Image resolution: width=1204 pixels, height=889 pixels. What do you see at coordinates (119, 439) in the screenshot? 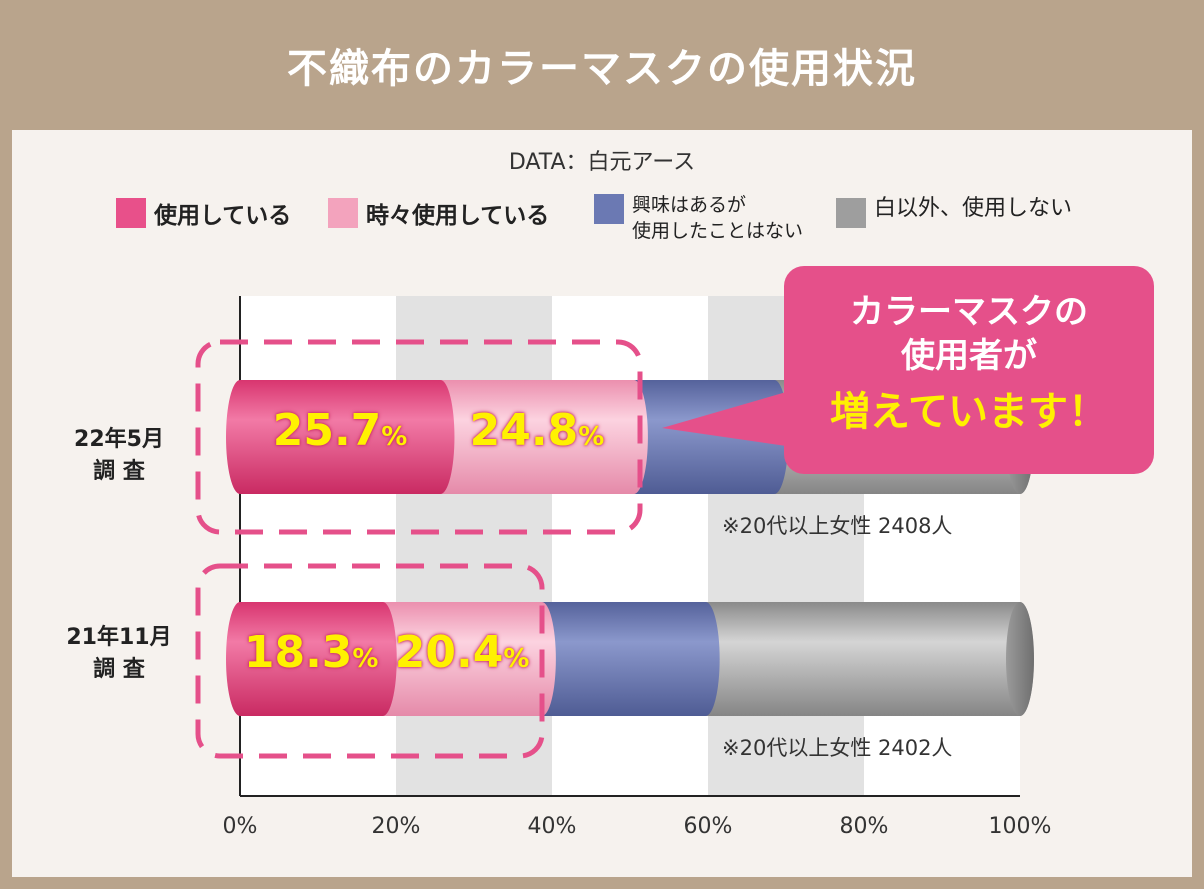
I see `row-label-line: 22年5月` at bounding box center [119, 439].